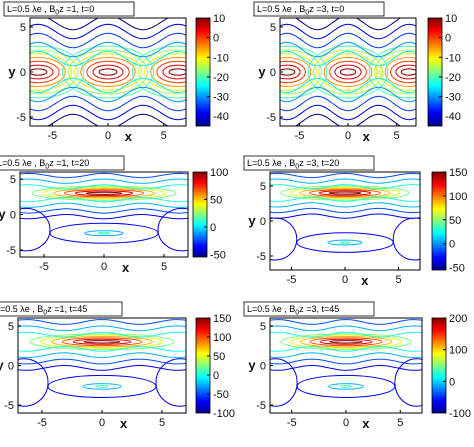 Image resolution: width=474 pixels, height=447 pixels. Describe the element at coordinates (221, 78) in the screenshot. I see `colorbar-tick-label: -20` at that location.